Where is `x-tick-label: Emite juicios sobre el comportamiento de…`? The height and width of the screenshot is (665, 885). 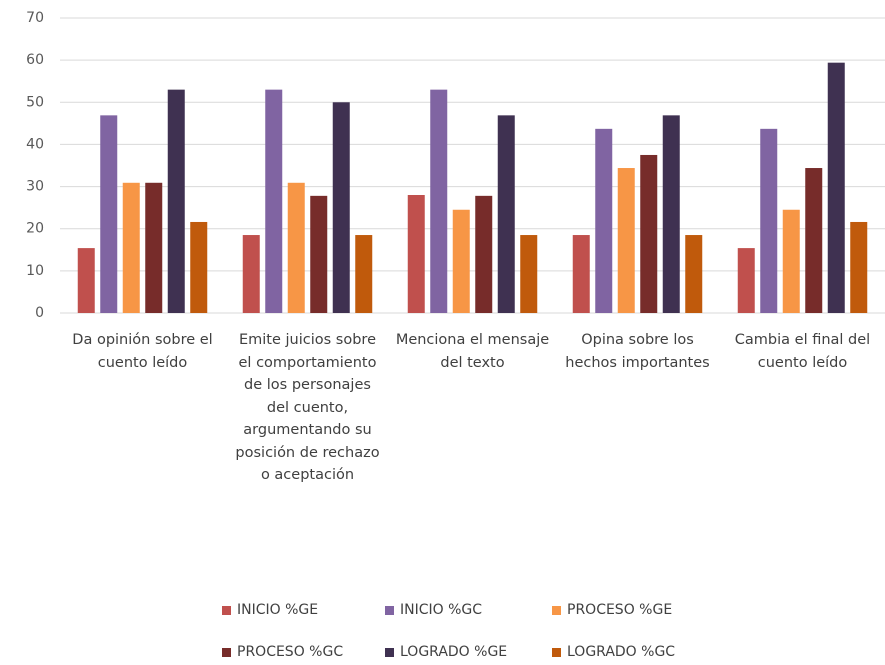 x-tick-label: Emite juicios sobre el comportamiento de… is located at coordinates (307, 407).